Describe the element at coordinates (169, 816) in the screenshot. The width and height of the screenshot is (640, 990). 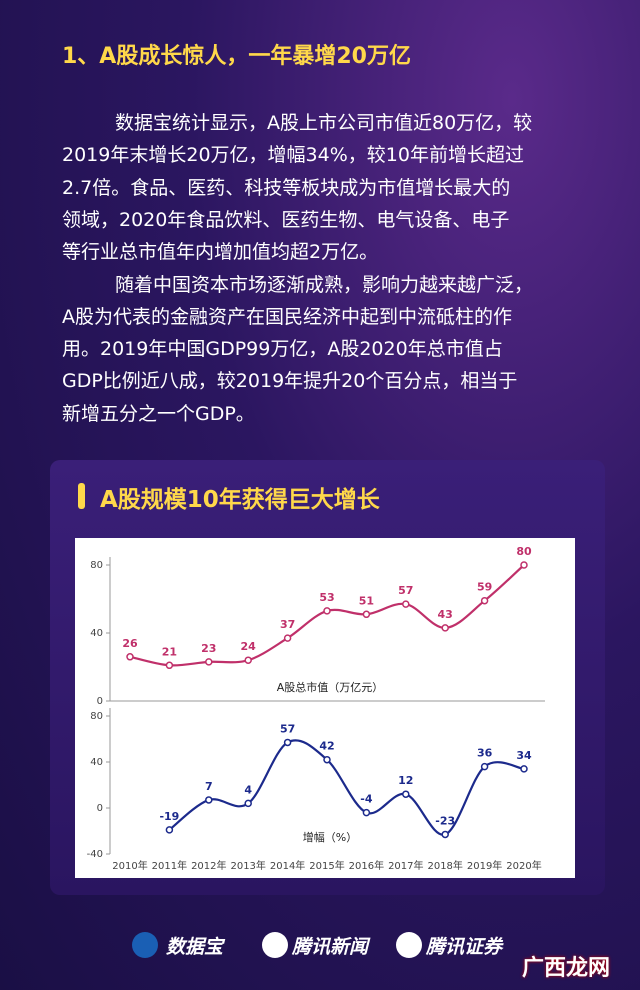
I see `data-label: -19` at that location.